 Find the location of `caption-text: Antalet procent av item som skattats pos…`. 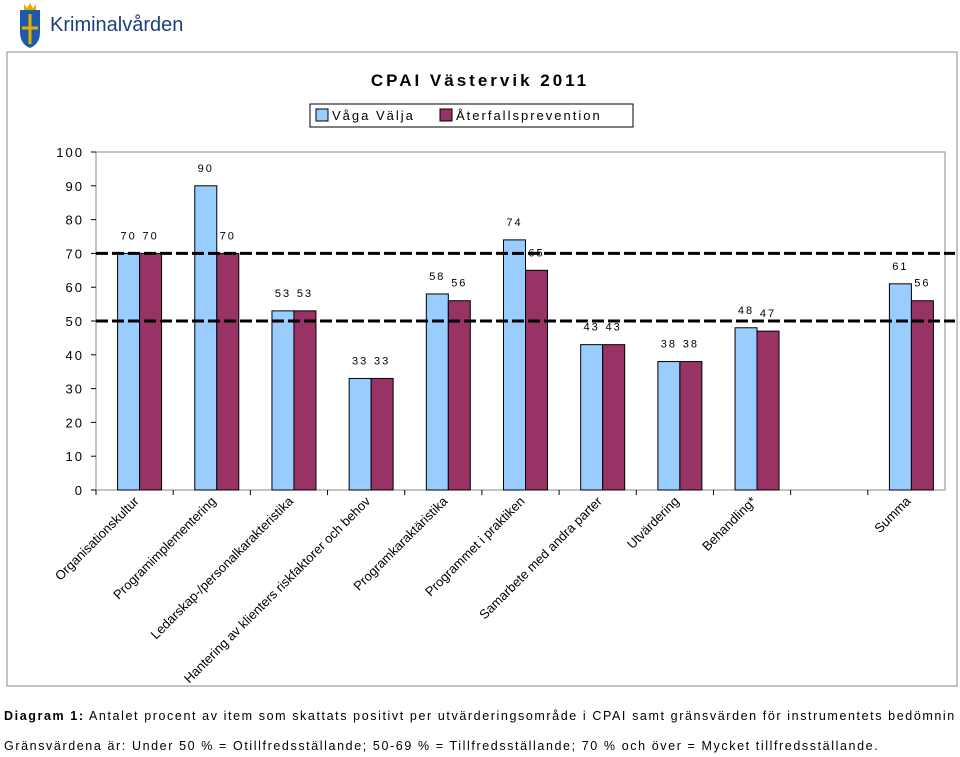

caption-text: Antalet procent av item som skattats pos… is located at coordinates (522, 716).